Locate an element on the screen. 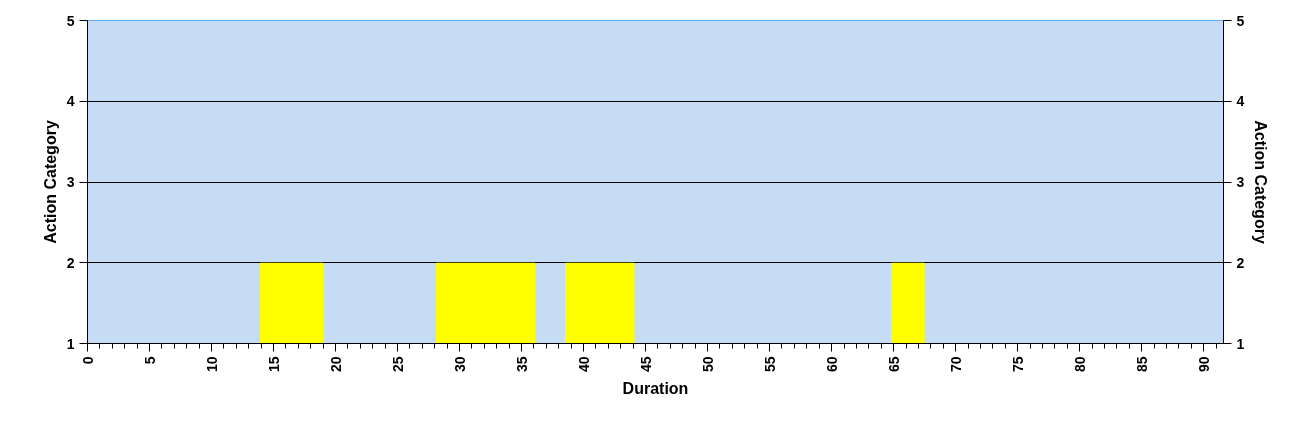  y2-tick-label: 3 is located at coordinates (1240, 182).